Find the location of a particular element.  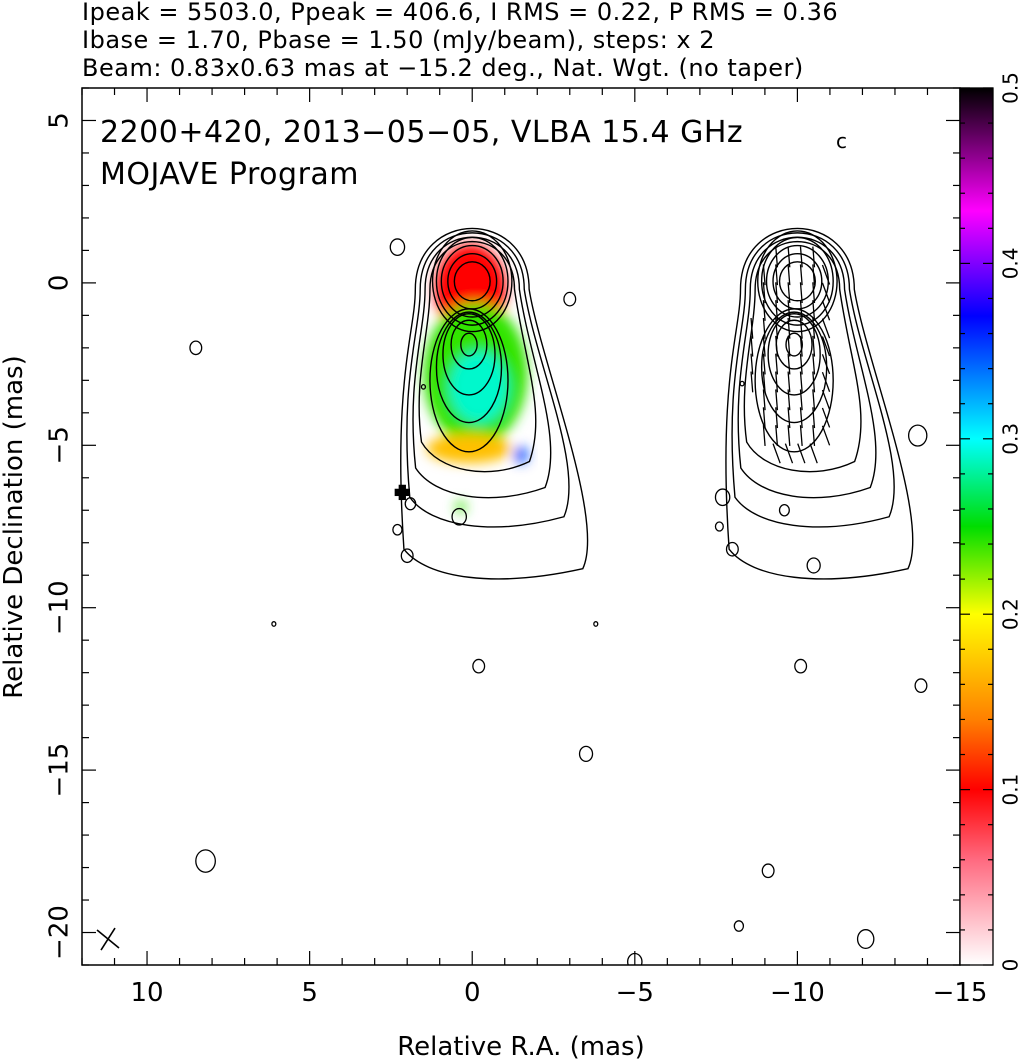

y-tick-label: −15 is located at coordinates (60, 770).